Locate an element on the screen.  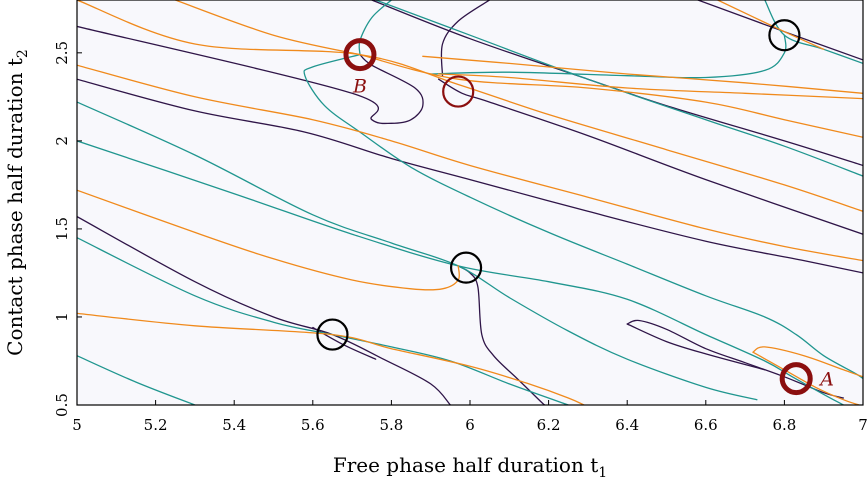
solution-marker-a is located at coordinates (796, 379).